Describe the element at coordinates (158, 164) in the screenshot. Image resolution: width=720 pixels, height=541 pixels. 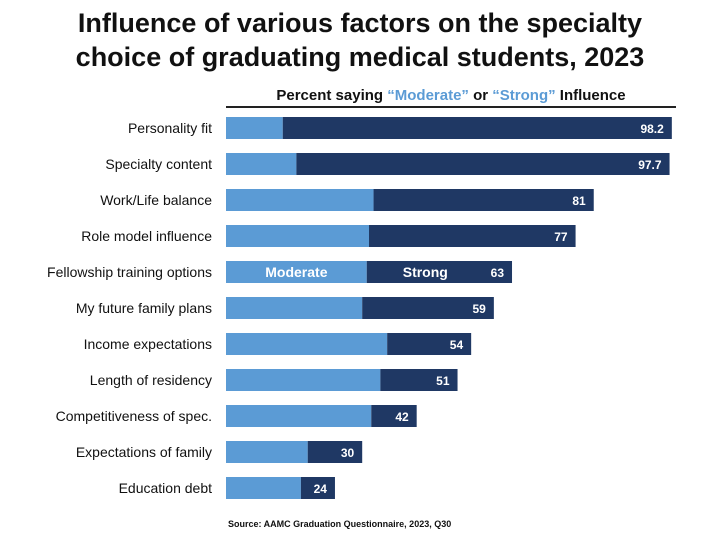
I see `category-label: Specialty content` at that location.